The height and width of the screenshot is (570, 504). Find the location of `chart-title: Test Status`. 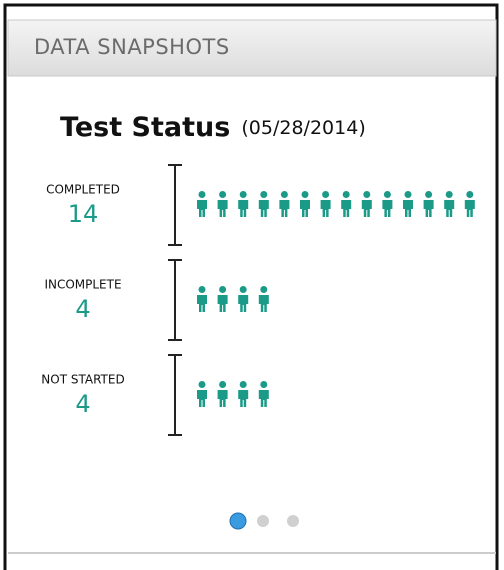

chart-title: Test Status is located at coordinates (145, 127).